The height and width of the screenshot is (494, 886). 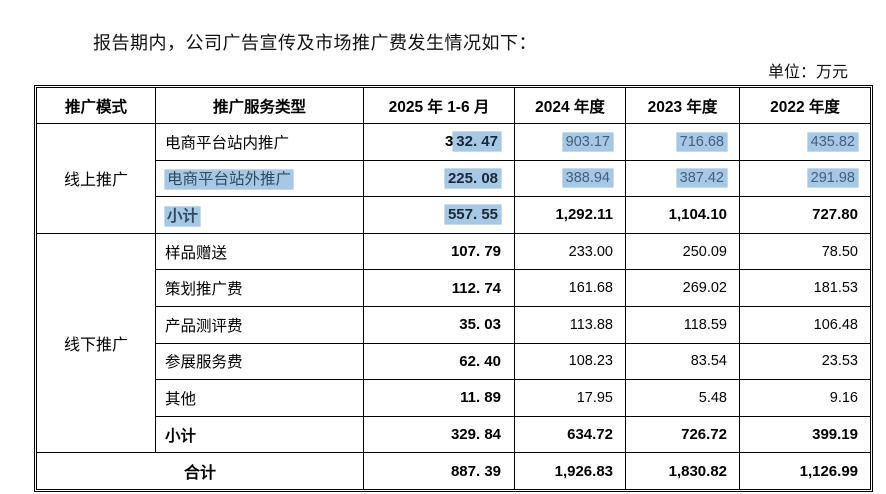 I want to click on selected-text: 557. 55, so click(x=472, y=215).